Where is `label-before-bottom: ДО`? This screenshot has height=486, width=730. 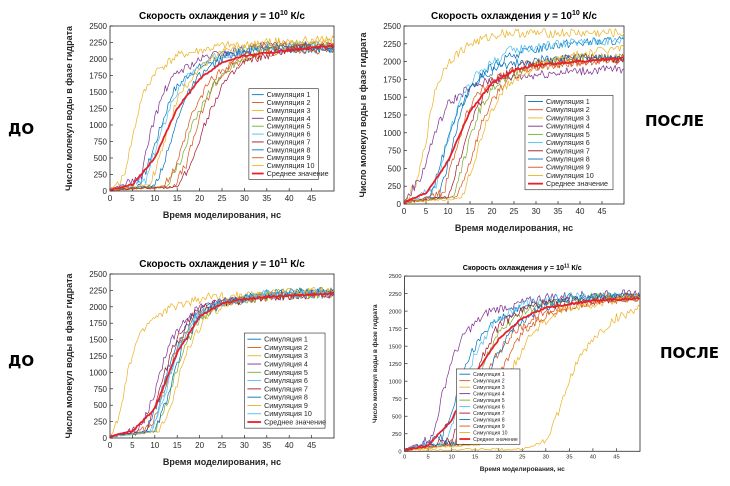 label-before-bottom: ДО is located at coordinates (21, 361).